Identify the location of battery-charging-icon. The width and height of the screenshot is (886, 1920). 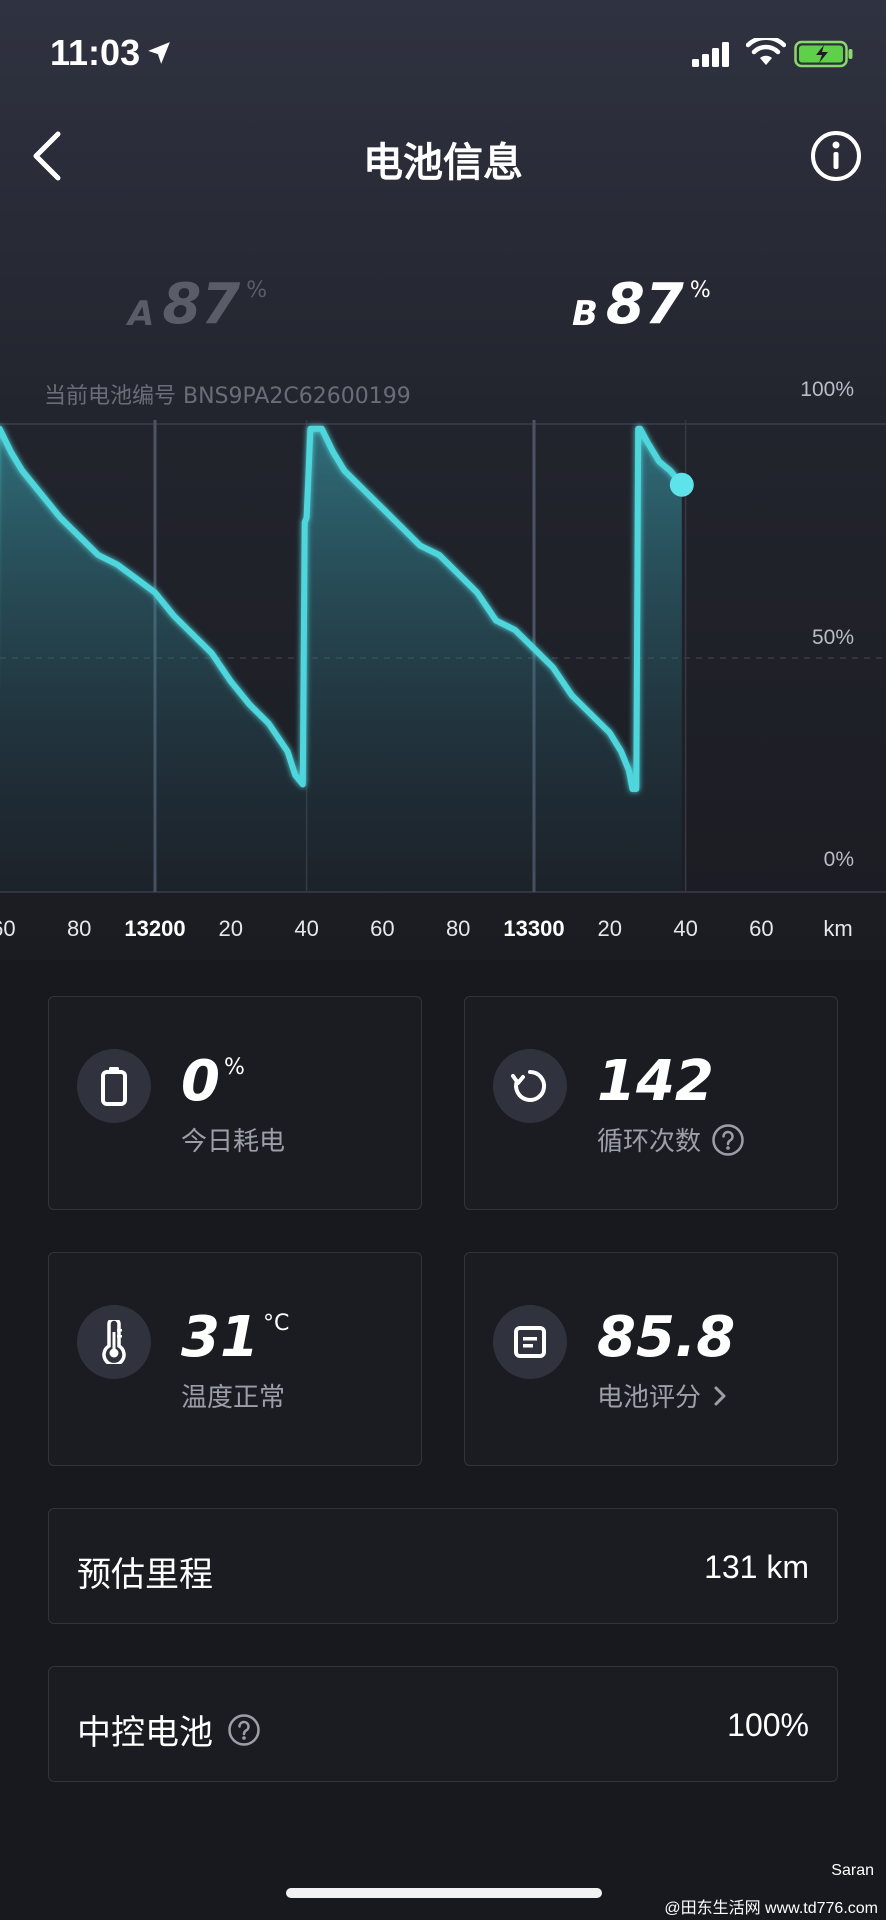
(823, 54).